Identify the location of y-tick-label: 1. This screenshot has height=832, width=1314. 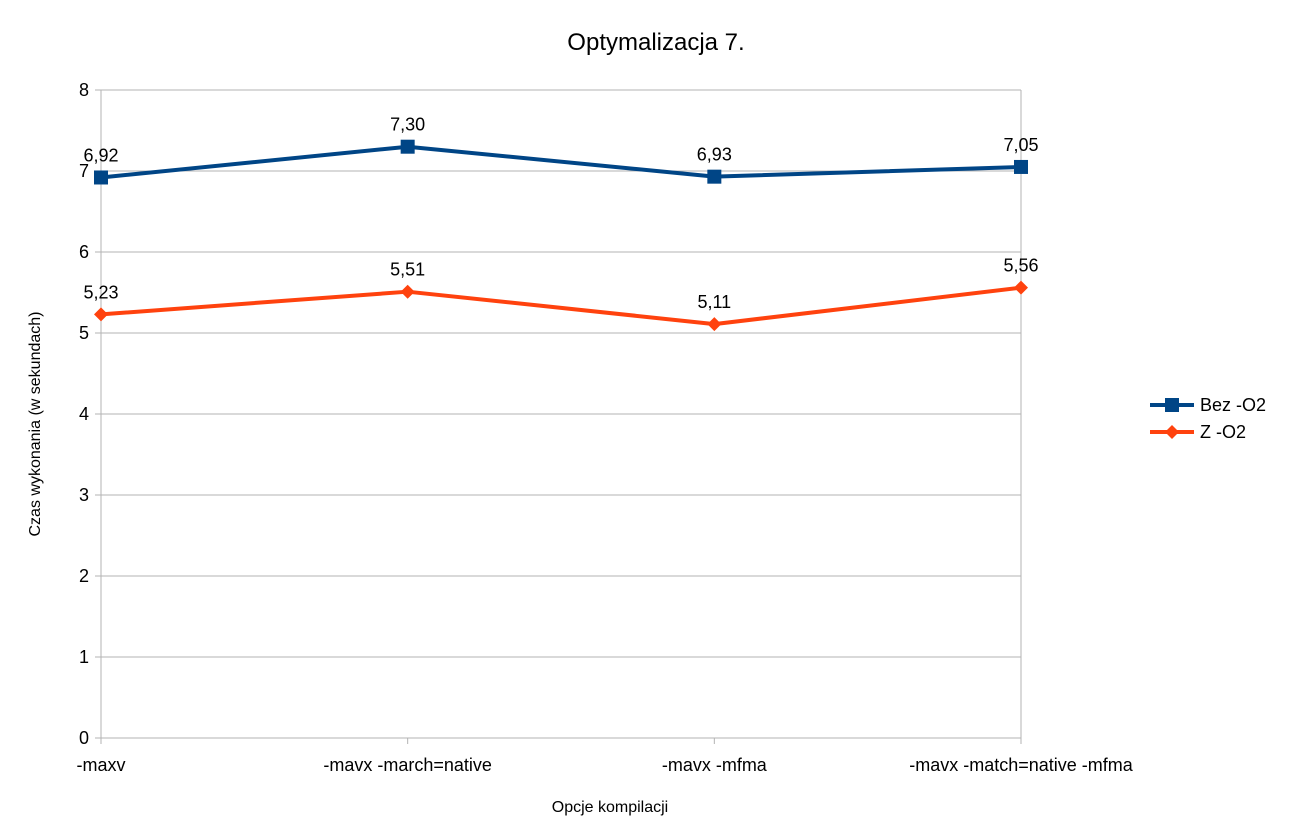
(84, 657).